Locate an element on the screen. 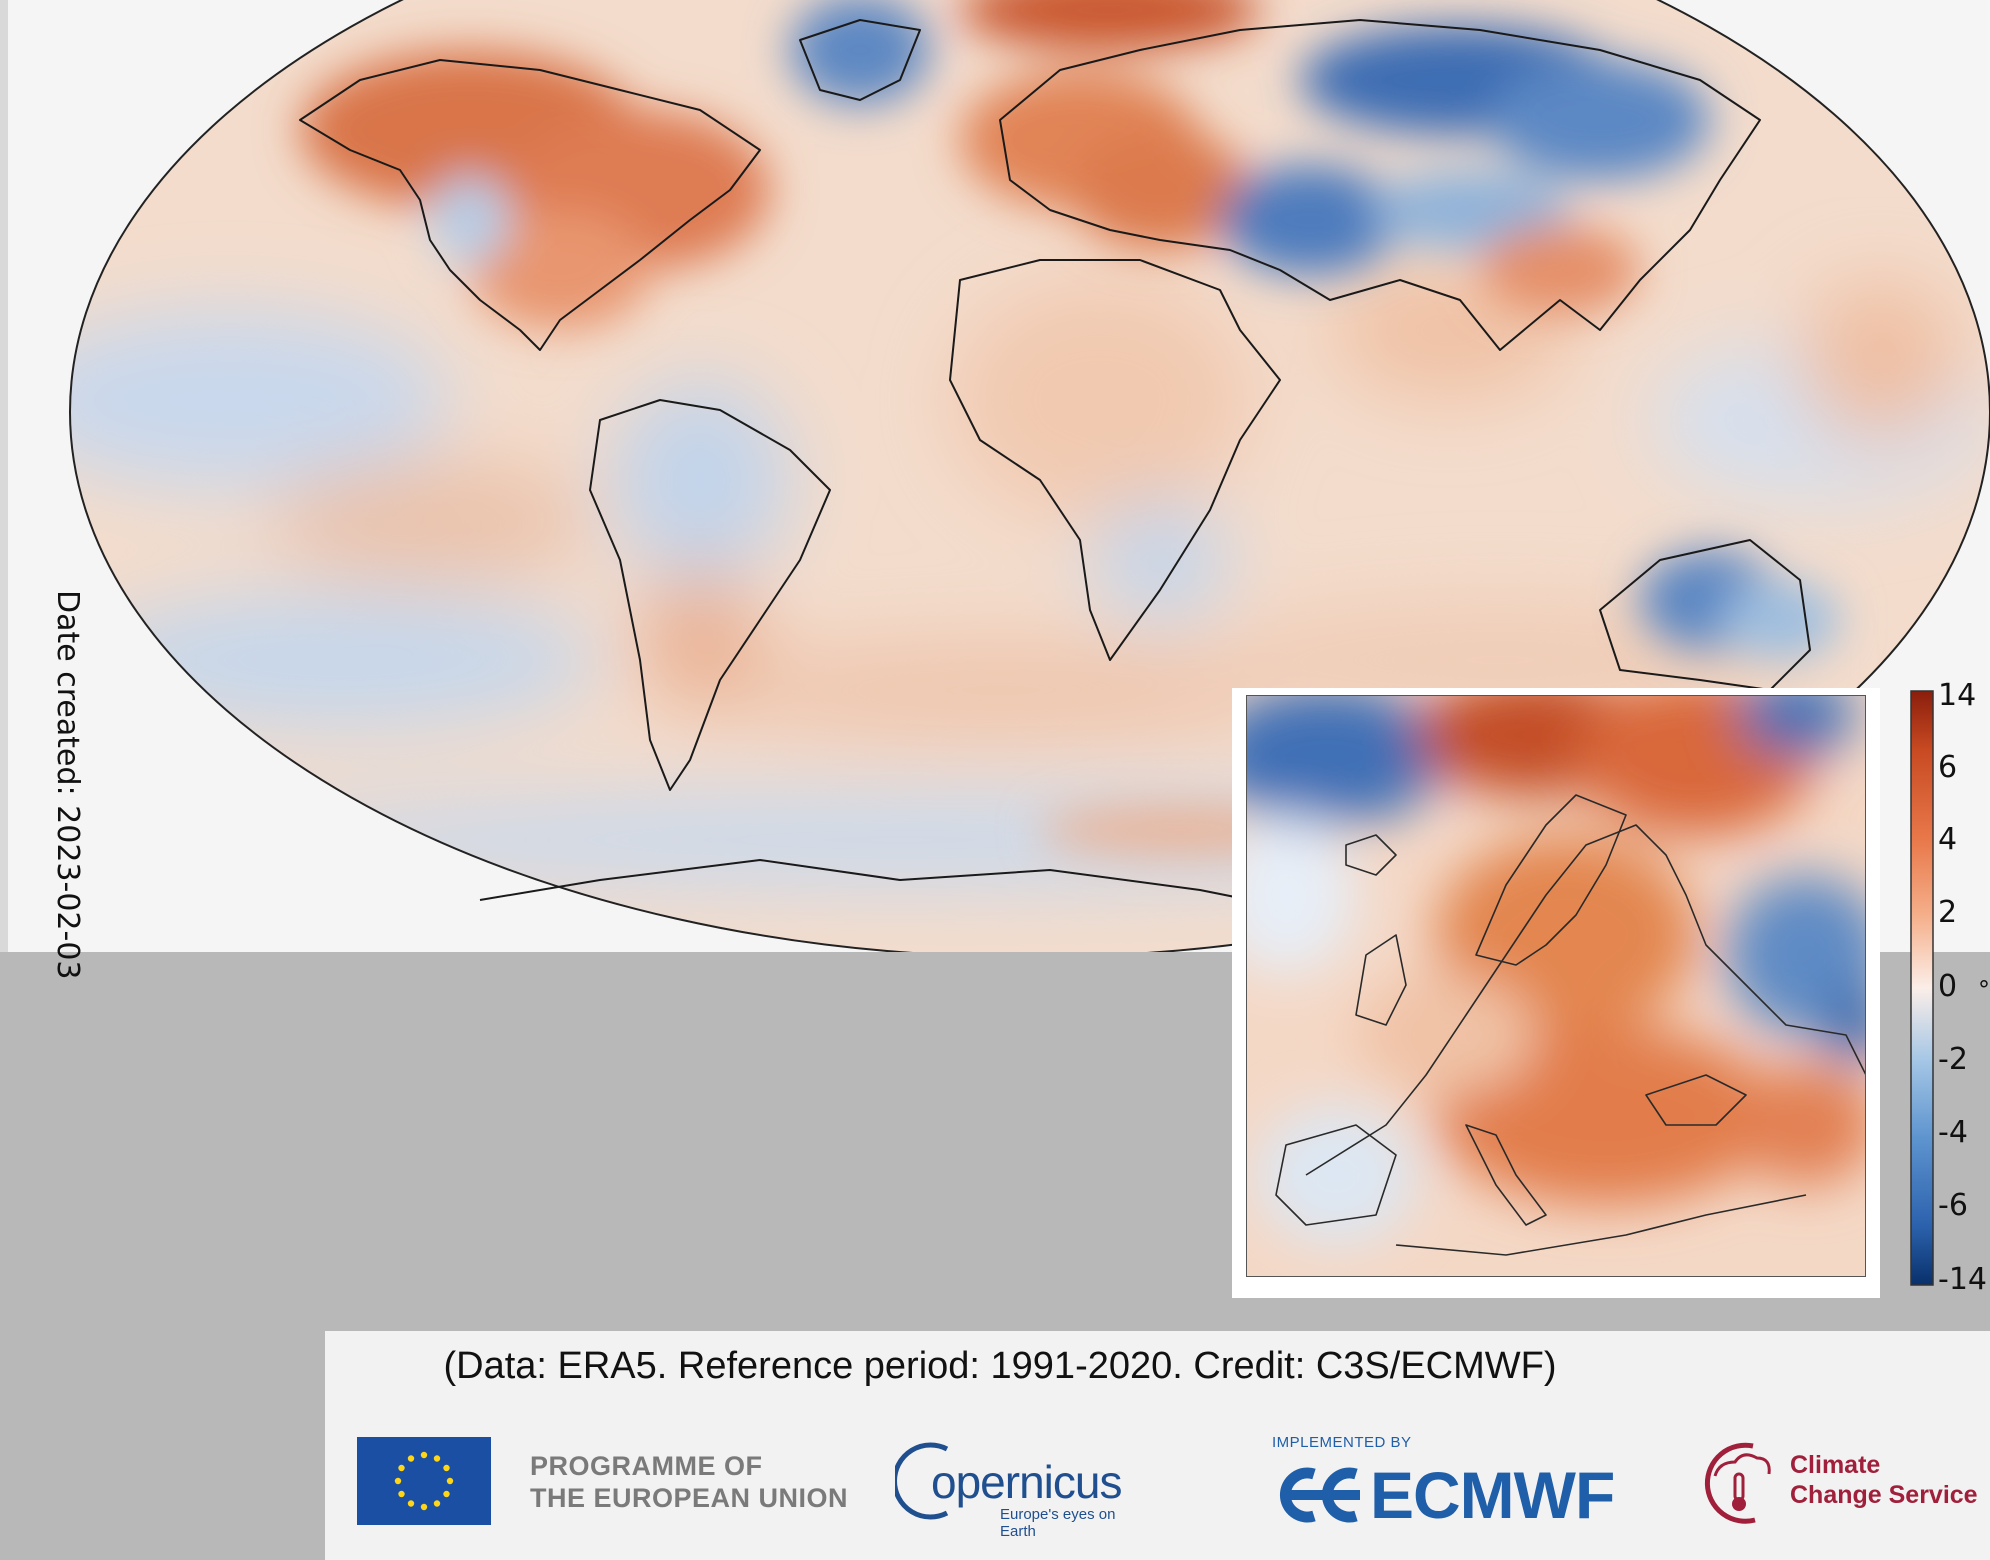 The image size is (1990, 1560). colorbar-tick: 14 is located at coordinates (1957, 695).